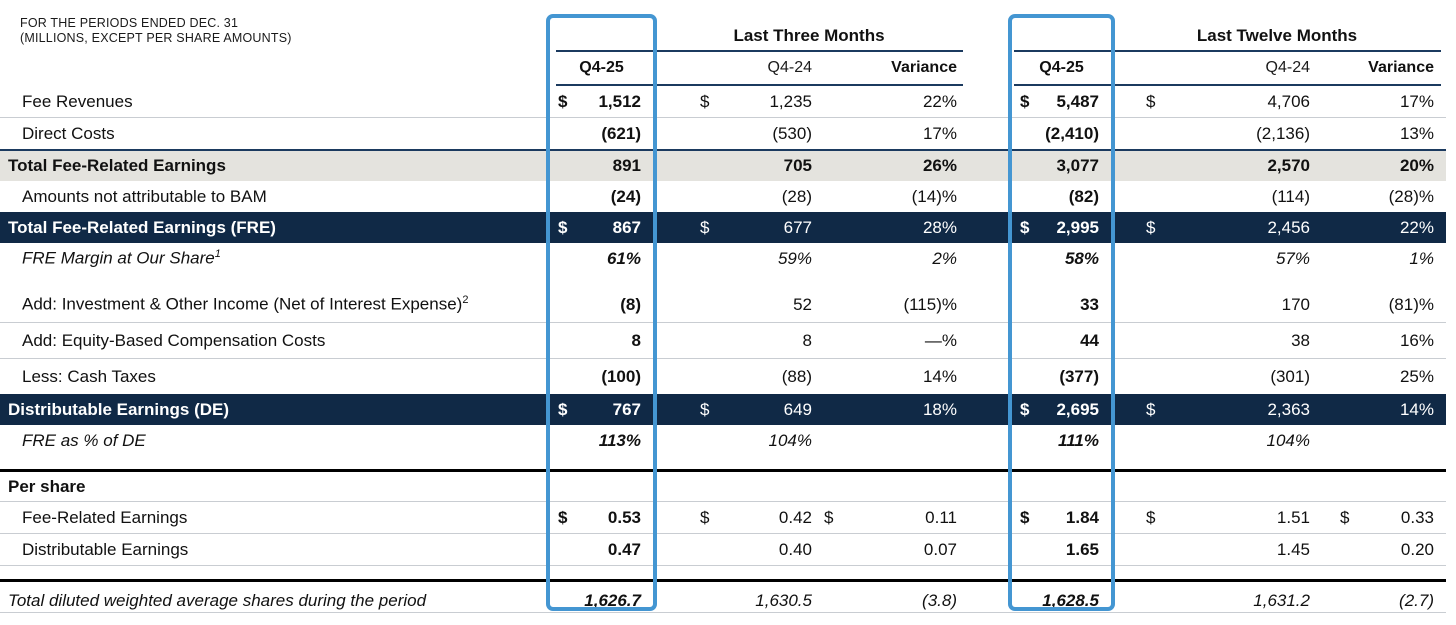  Describe the element at coordinates (1382, 440) in the screenshot. I see `cell-variance-12m` at that location.